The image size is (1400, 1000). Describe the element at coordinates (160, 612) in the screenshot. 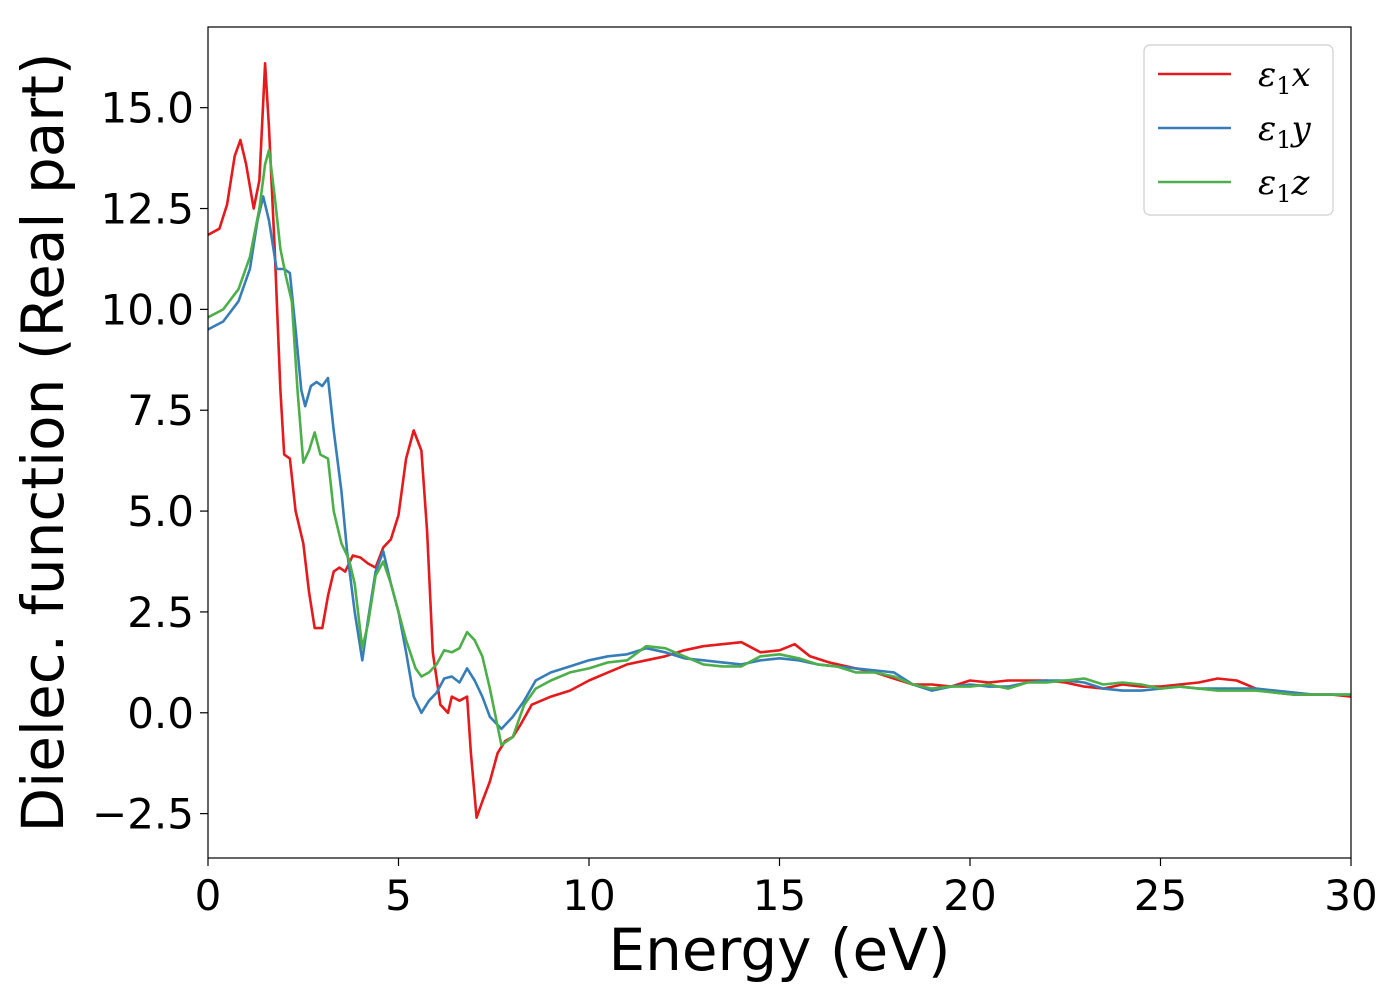

I see `y-tick-label: 2.5` at that location.